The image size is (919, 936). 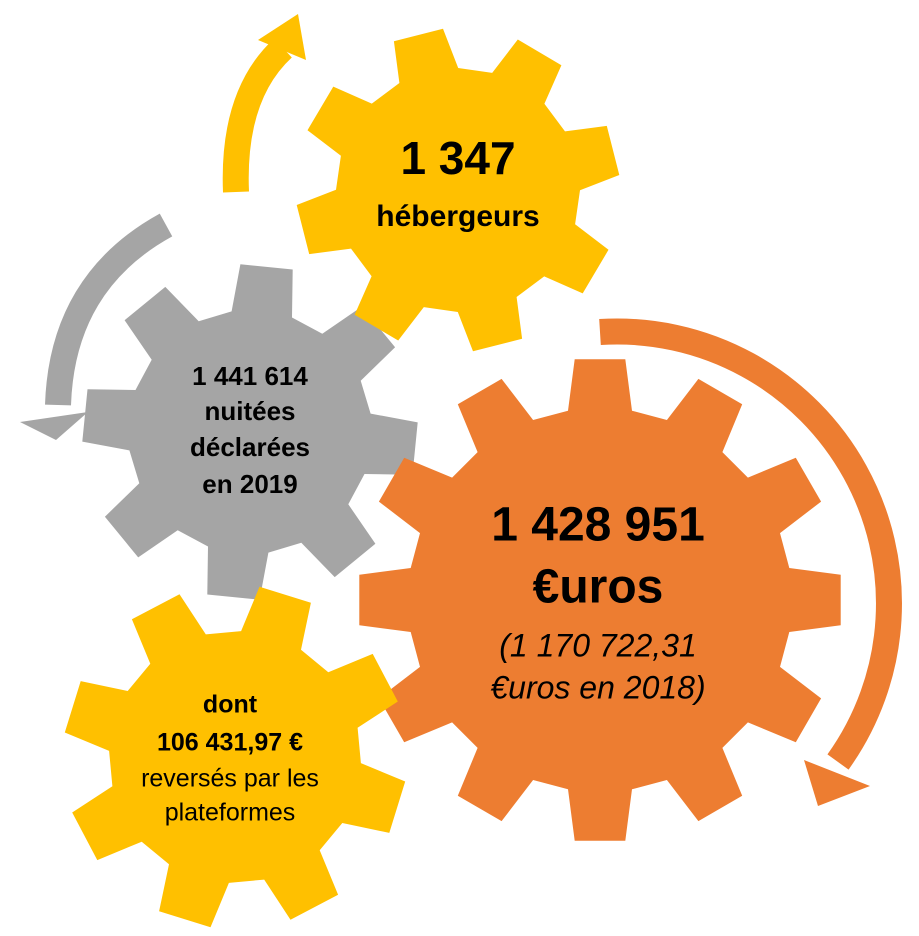 I want to click on node-line: plateformes, so click(x=230, y=813).